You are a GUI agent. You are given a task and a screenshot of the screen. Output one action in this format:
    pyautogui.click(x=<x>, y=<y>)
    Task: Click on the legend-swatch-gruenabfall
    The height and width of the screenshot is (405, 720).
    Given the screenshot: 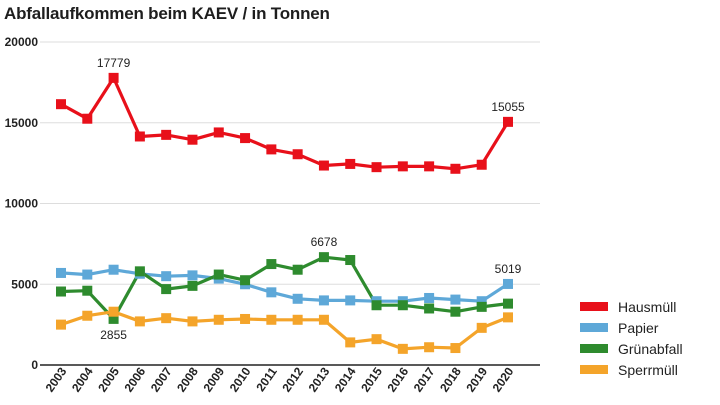 What is the action you would take?
    pyautogui.click(x=594, y=348)
    